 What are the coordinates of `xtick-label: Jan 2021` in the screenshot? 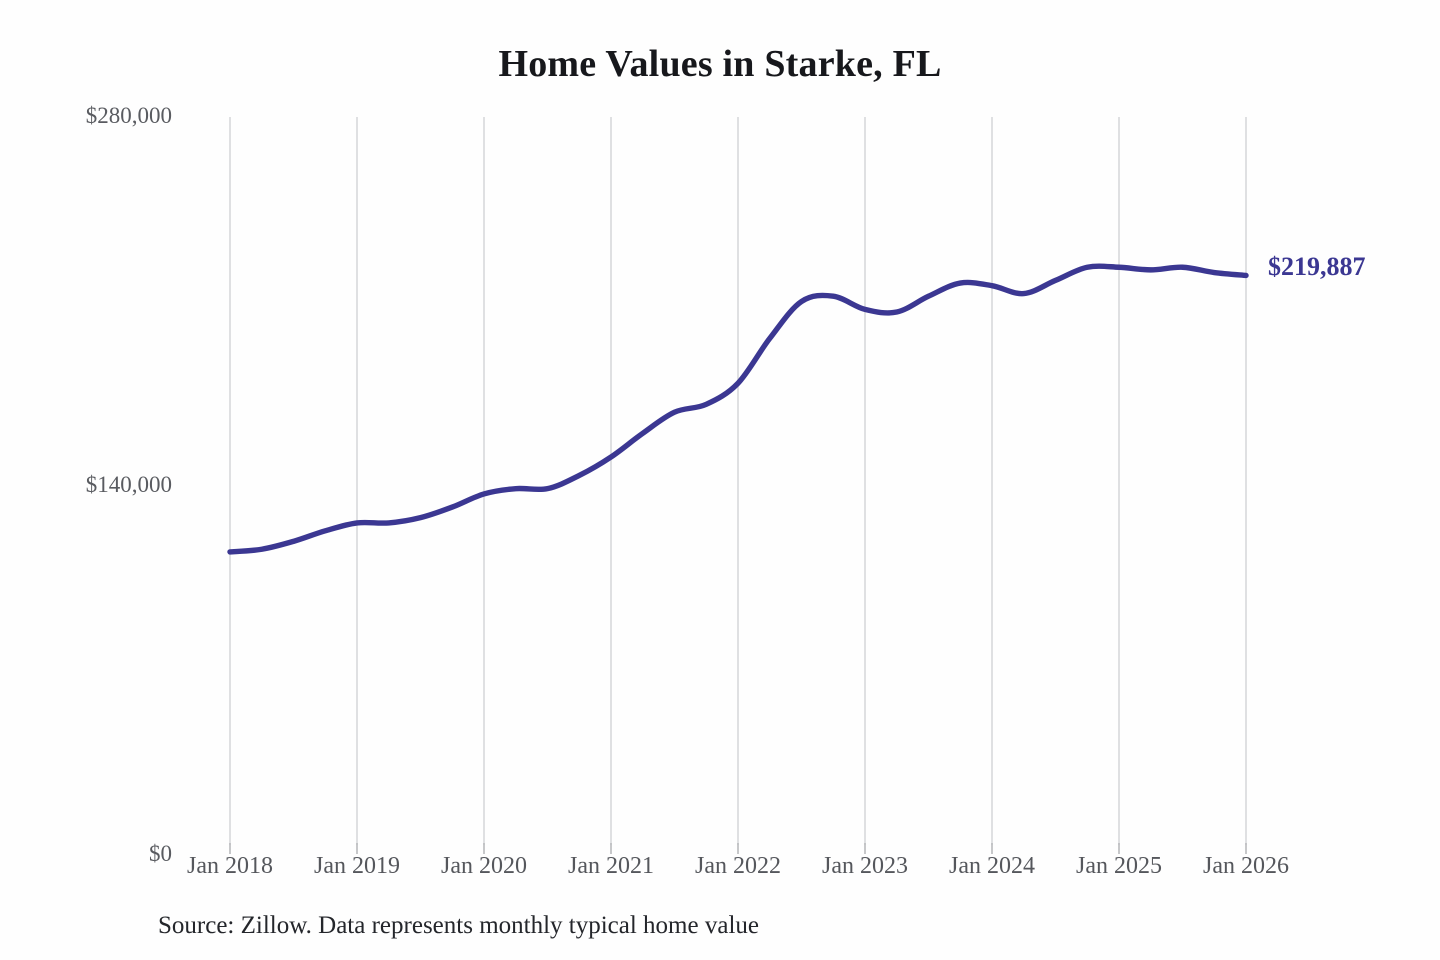 It's located at (611, 866).